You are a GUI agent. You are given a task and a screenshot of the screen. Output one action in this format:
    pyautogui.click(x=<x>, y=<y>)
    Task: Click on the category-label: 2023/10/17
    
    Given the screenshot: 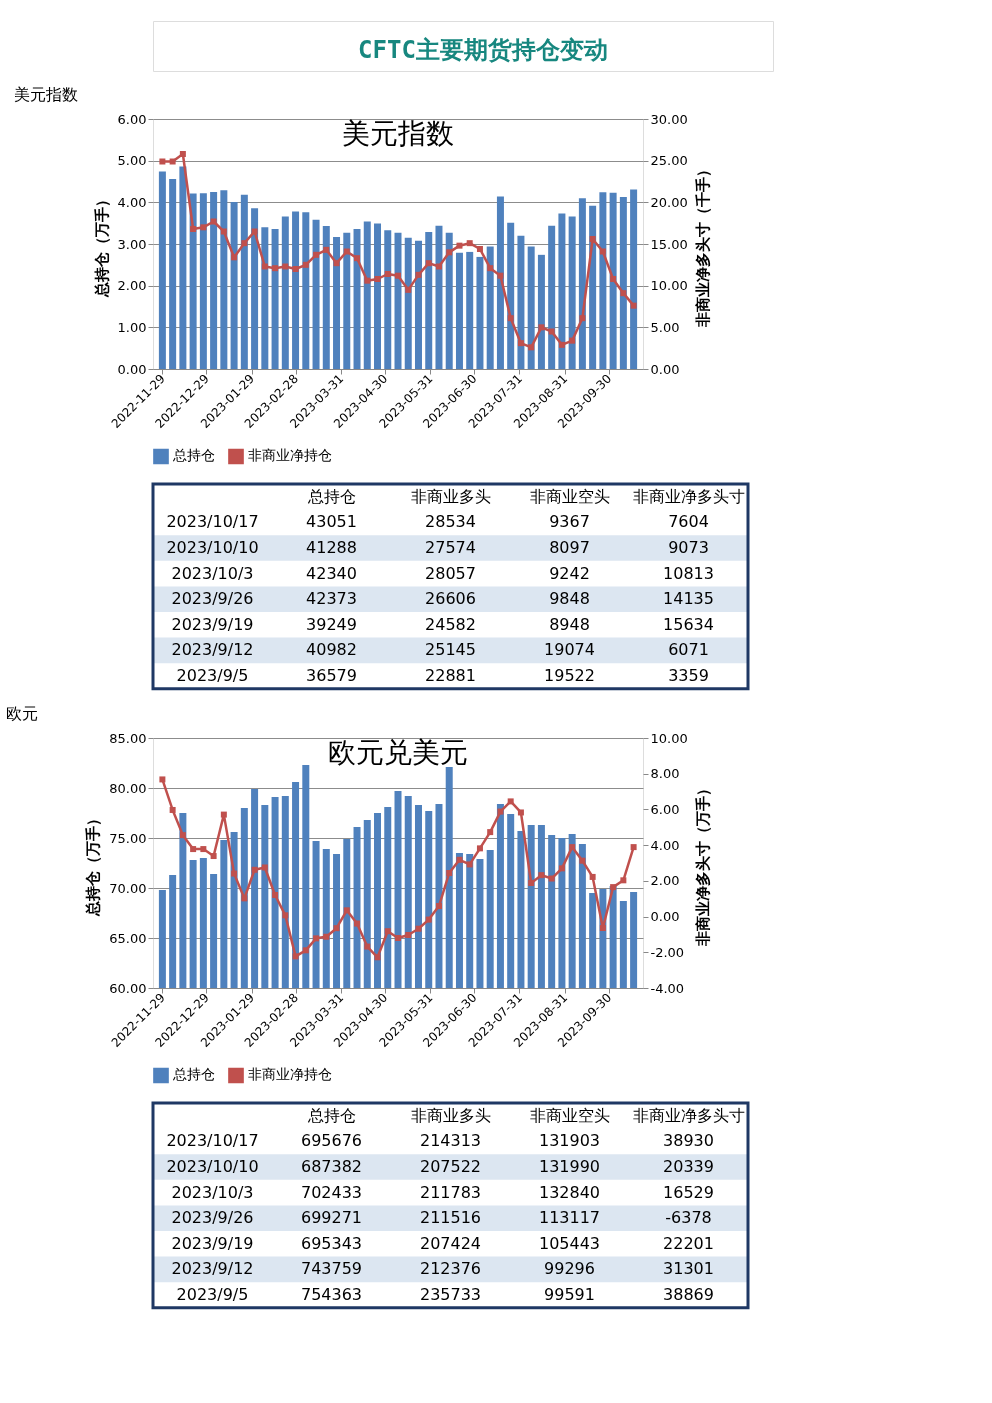 What is the action you would take?
    pyautogui.click(x=212, y=1141)
    